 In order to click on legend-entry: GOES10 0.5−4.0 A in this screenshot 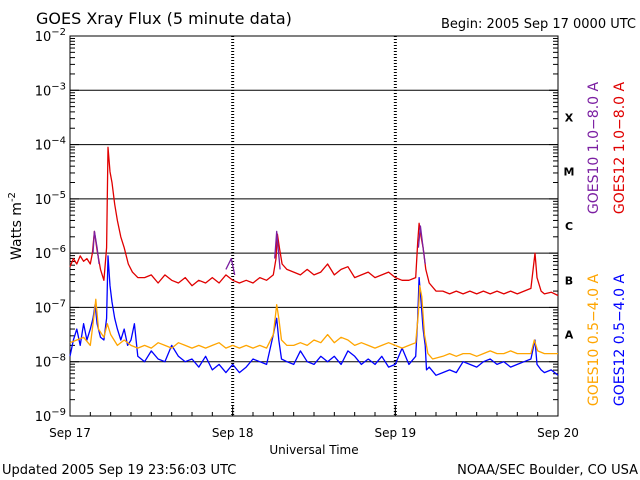, I will do `click(594, 340)`.